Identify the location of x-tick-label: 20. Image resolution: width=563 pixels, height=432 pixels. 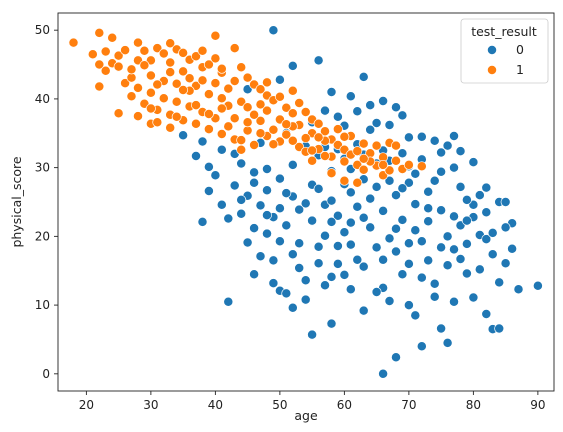
(86, 405).